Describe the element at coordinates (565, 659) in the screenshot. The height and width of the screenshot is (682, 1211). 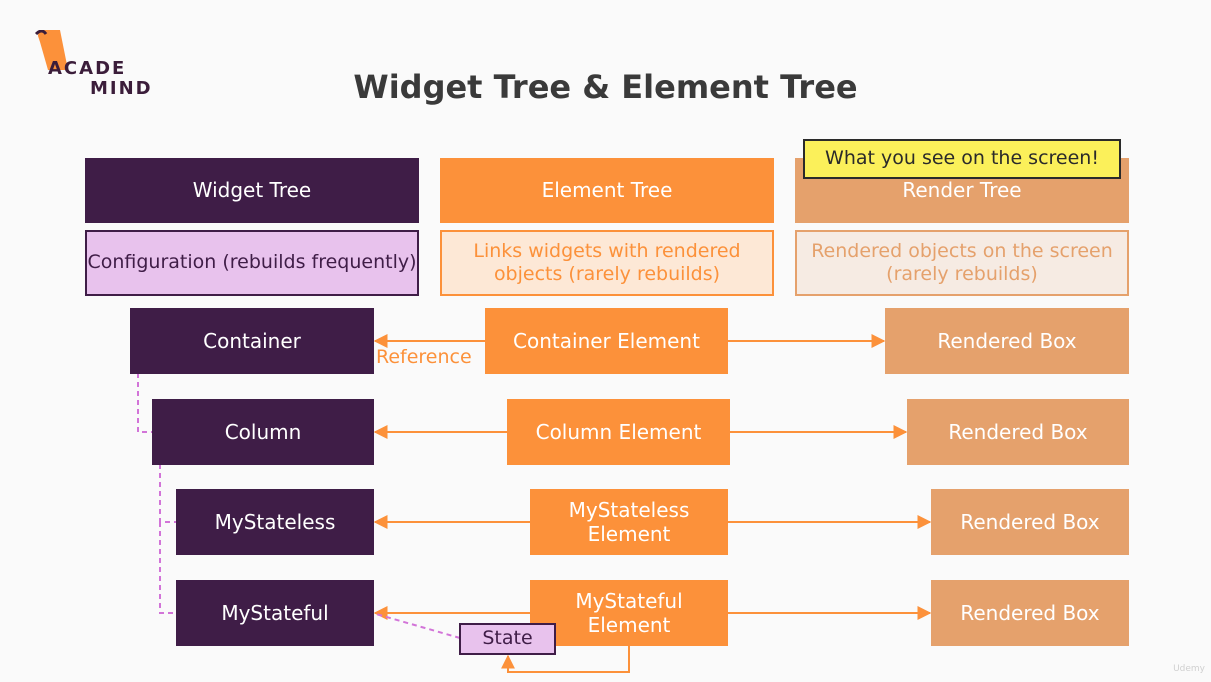
I see `state-loop-arrow` at that location.